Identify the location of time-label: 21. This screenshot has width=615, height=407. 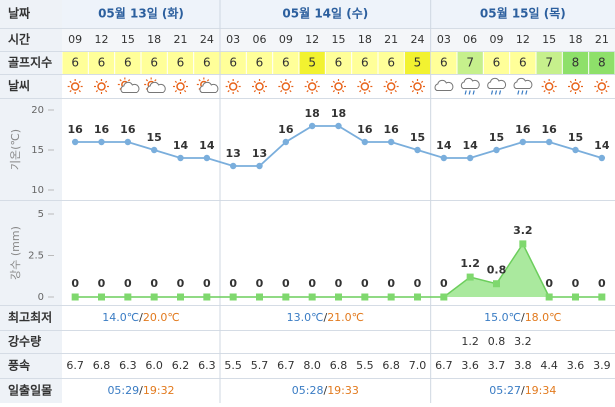
(181, 39).